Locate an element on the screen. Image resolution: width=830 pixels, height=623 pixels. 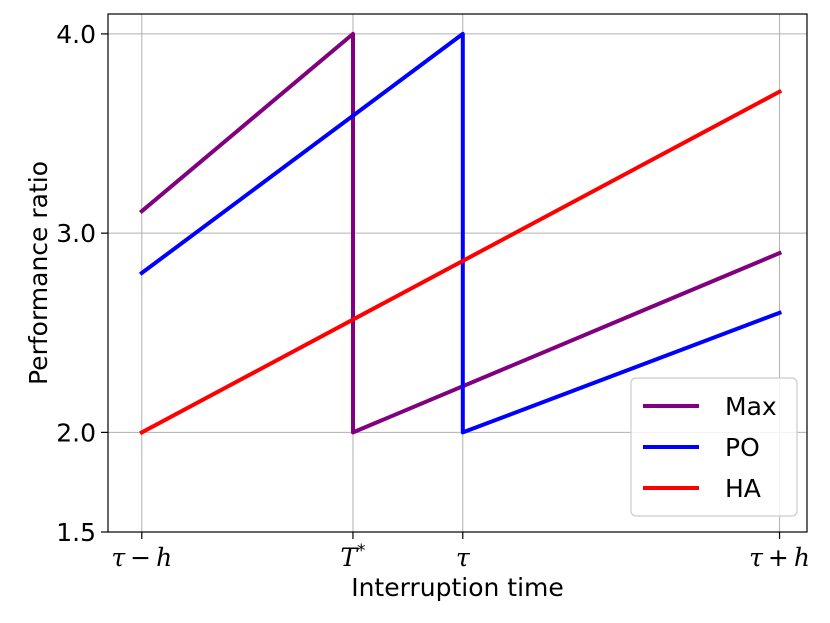
legend-label-max: Max is located at coordinates (751, 406).